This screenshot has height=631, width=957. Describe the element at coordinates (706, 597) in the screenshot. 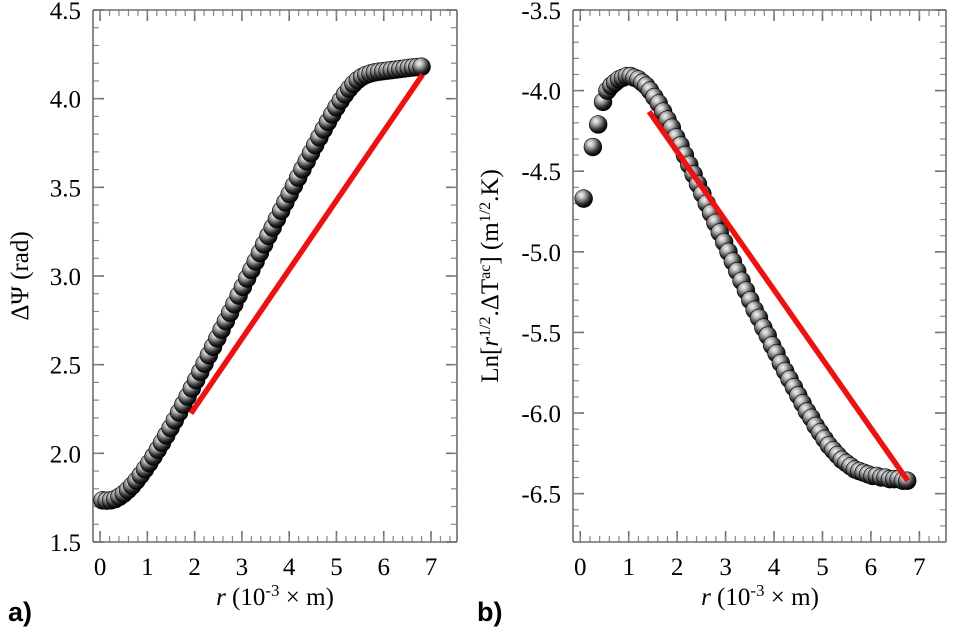

I see `panel-b-xaxis-var: r` at that location.